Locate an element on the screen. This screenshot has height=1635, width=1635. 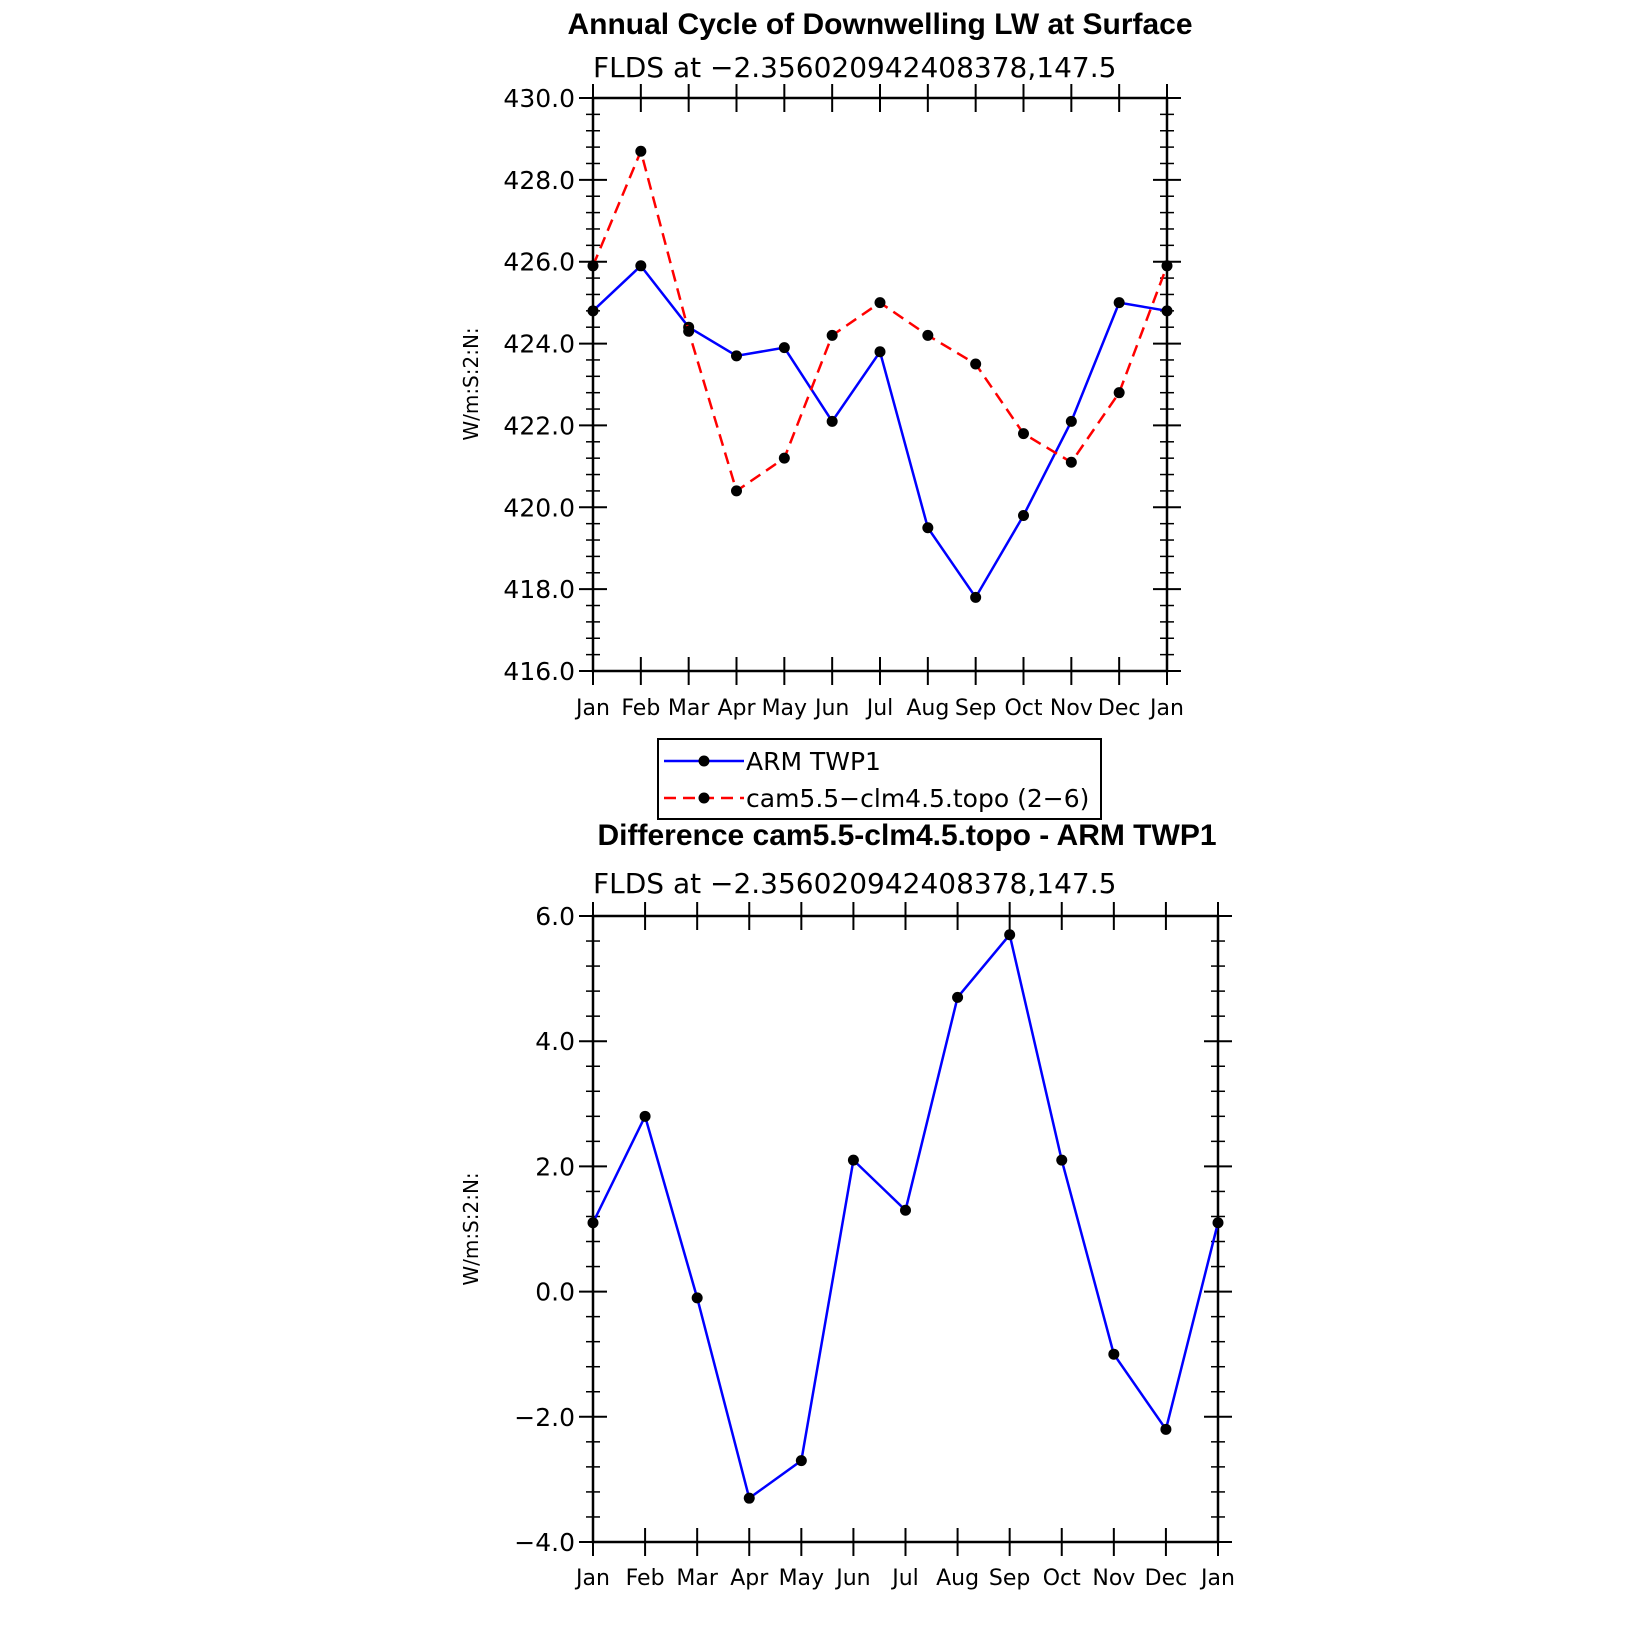
legend-box is located at coordinates (879, 779).